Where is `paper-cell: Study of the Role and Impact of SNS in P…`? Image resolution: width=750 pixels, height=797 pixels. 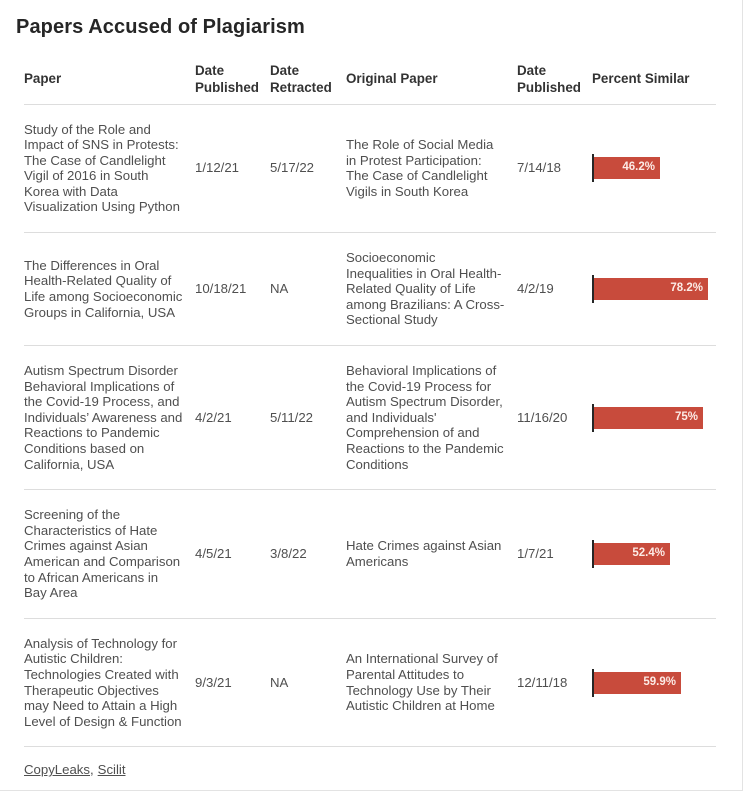 paper-cell: Study of the Role and Impact of SNS in P… is located at coordinates (102, 168).